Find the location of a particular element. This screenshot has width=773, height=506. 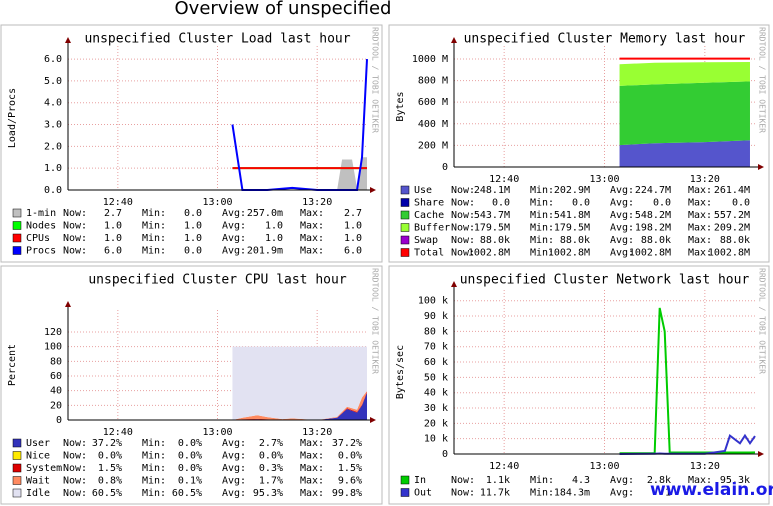

legend-label: System is located at coordinates (44, 468).